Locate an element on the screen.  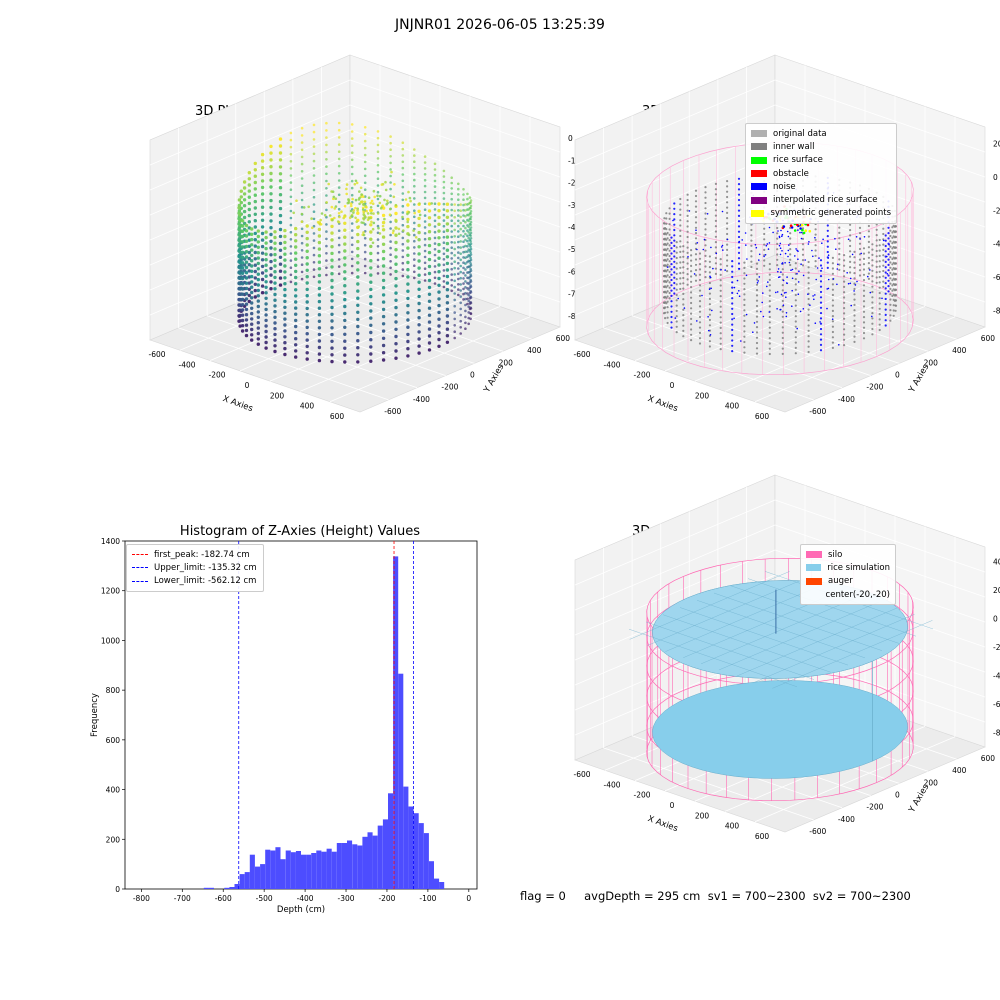
rice-mesh is located at coordinates (730, 650).